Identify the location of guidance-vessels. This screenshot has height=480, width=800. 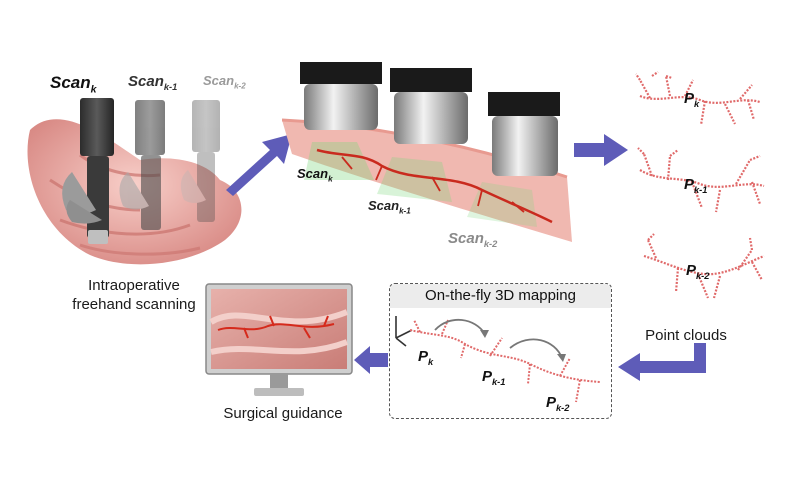
(276, 327).